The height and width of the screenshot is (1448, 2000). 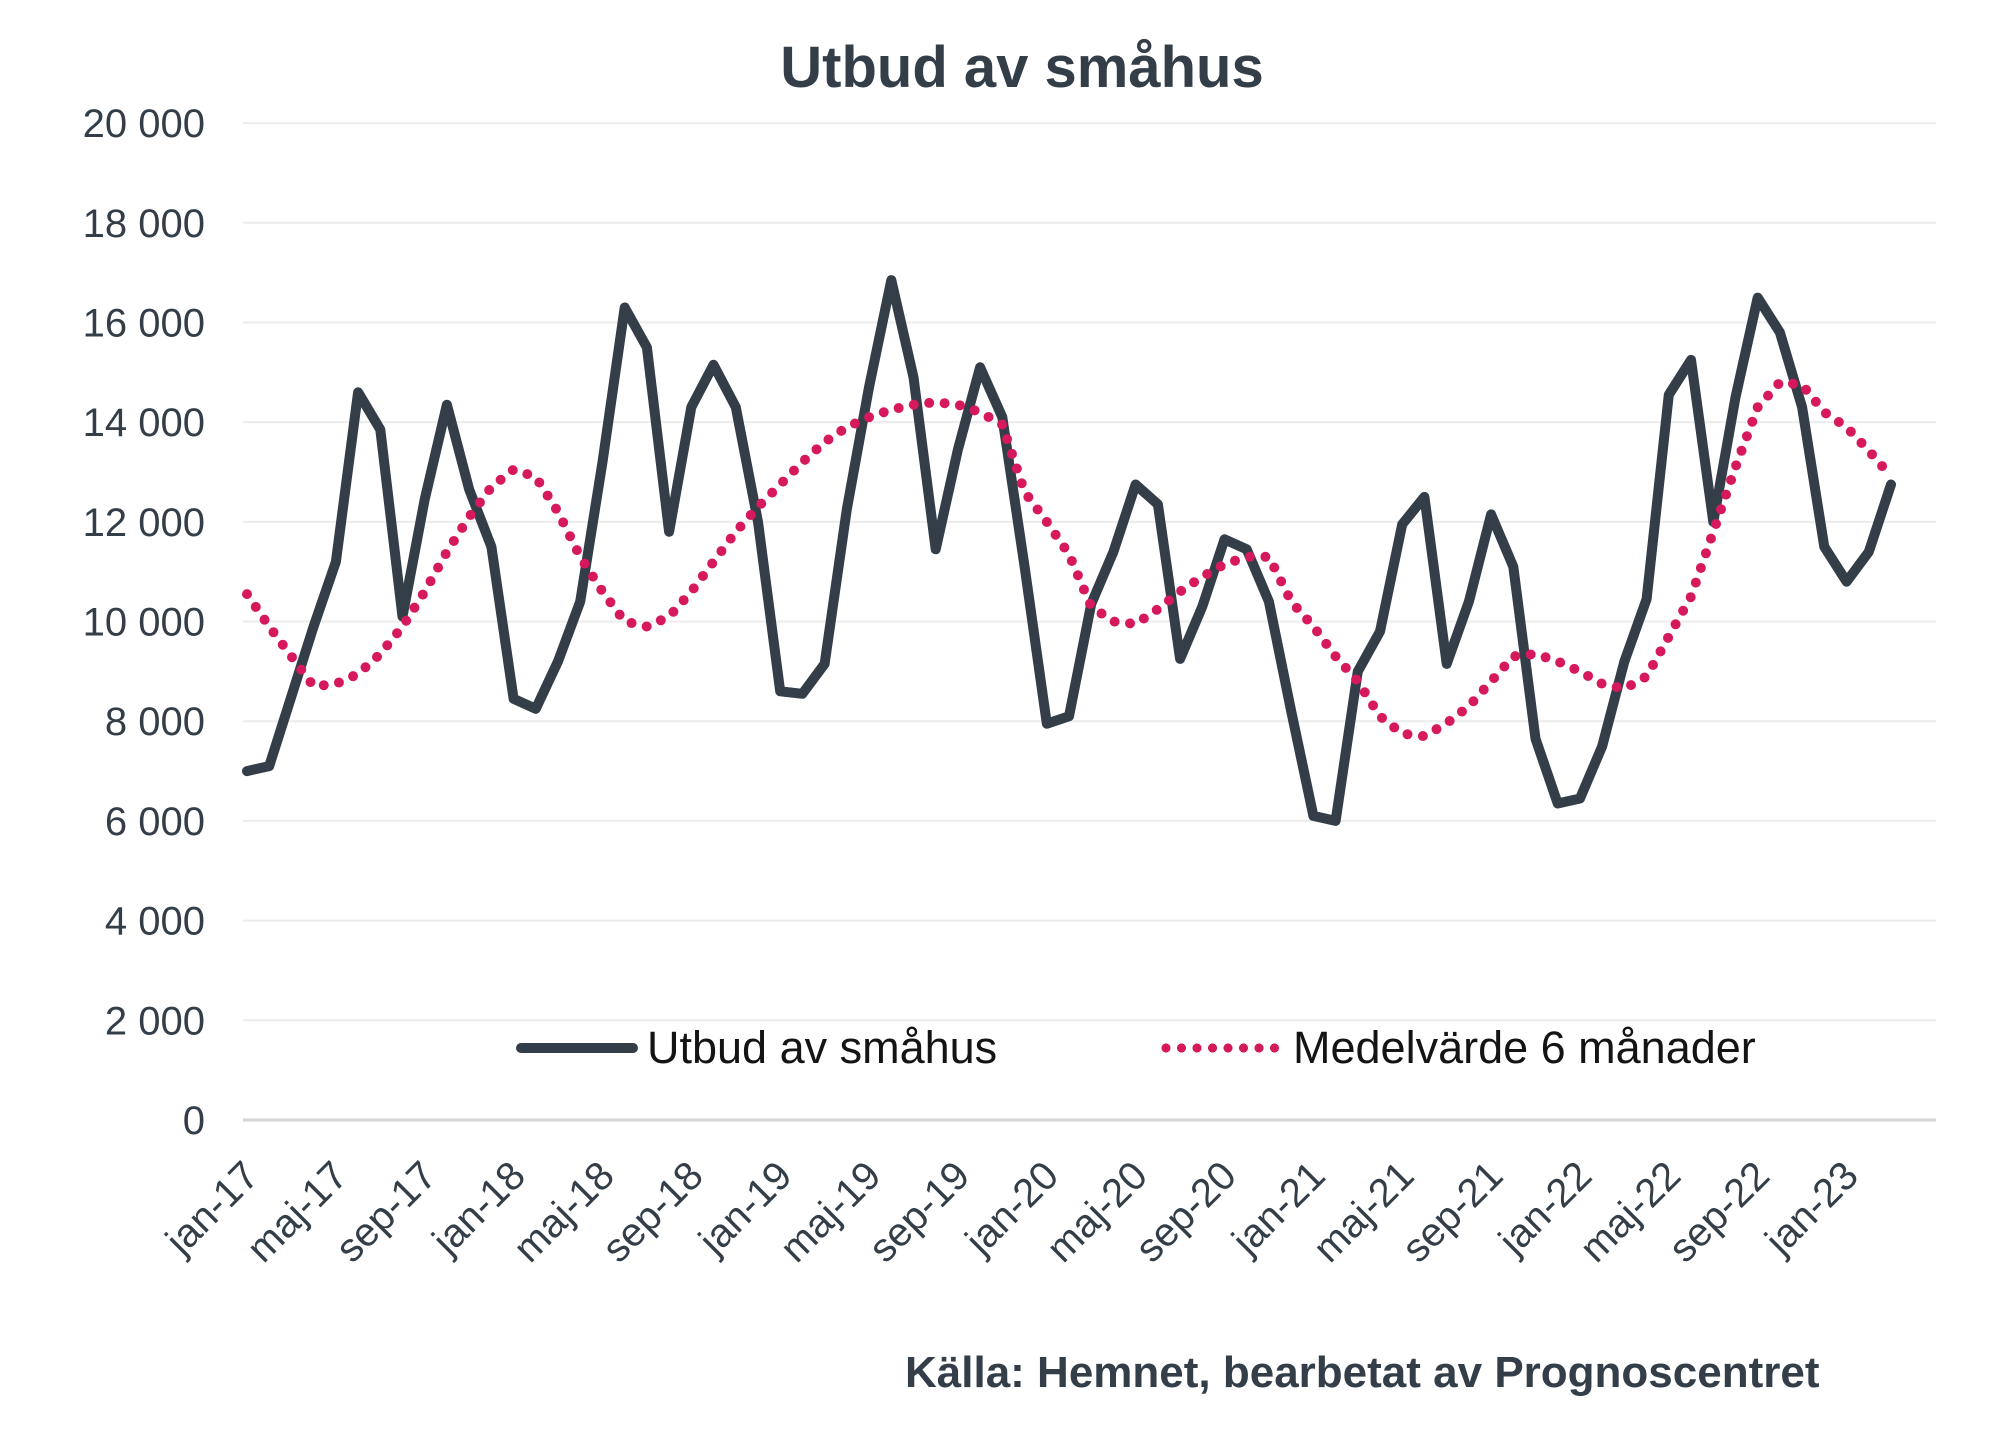 What do you see at coordinates (1453, 1212) in the screenshot?
I see `svg-text: sep-21` at bounding box center [1453, 1212].